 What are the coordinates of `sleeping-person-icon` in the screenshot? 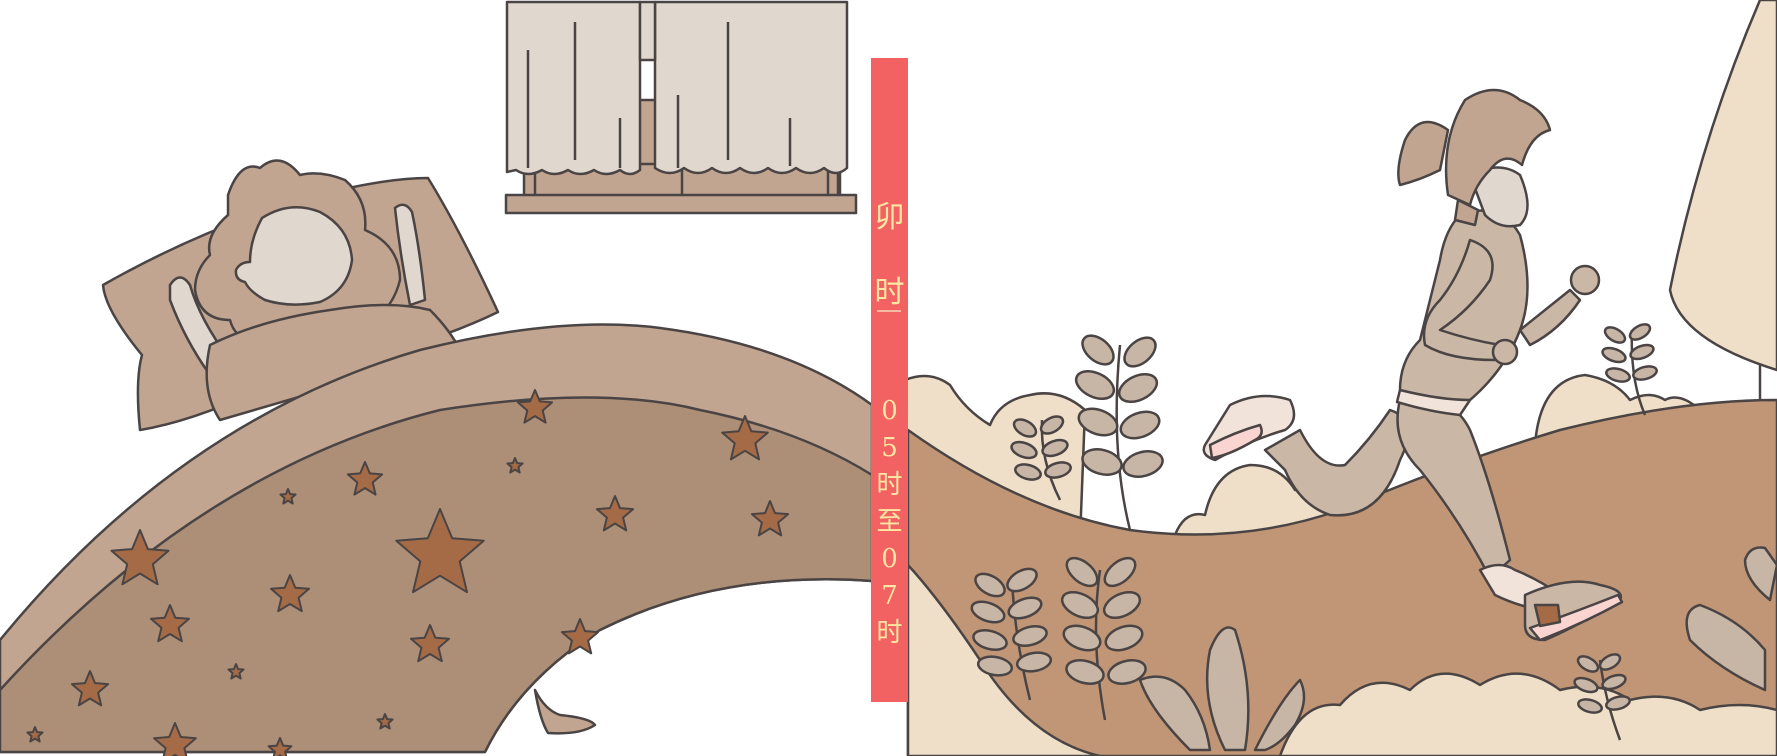 It's located at (300, 295).